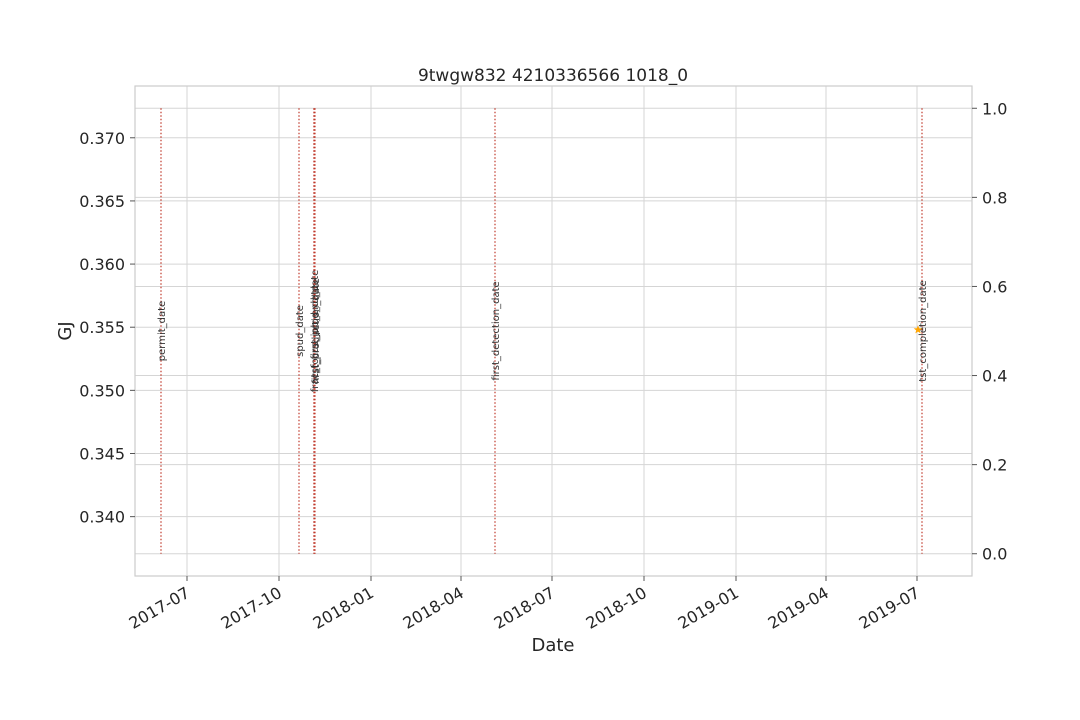 The width and height of the screenshot is (1080, 720). Describe the element at coordinates (102, 390) in the screenshot. I see `y-left-tick-label: 0.350` at that location.